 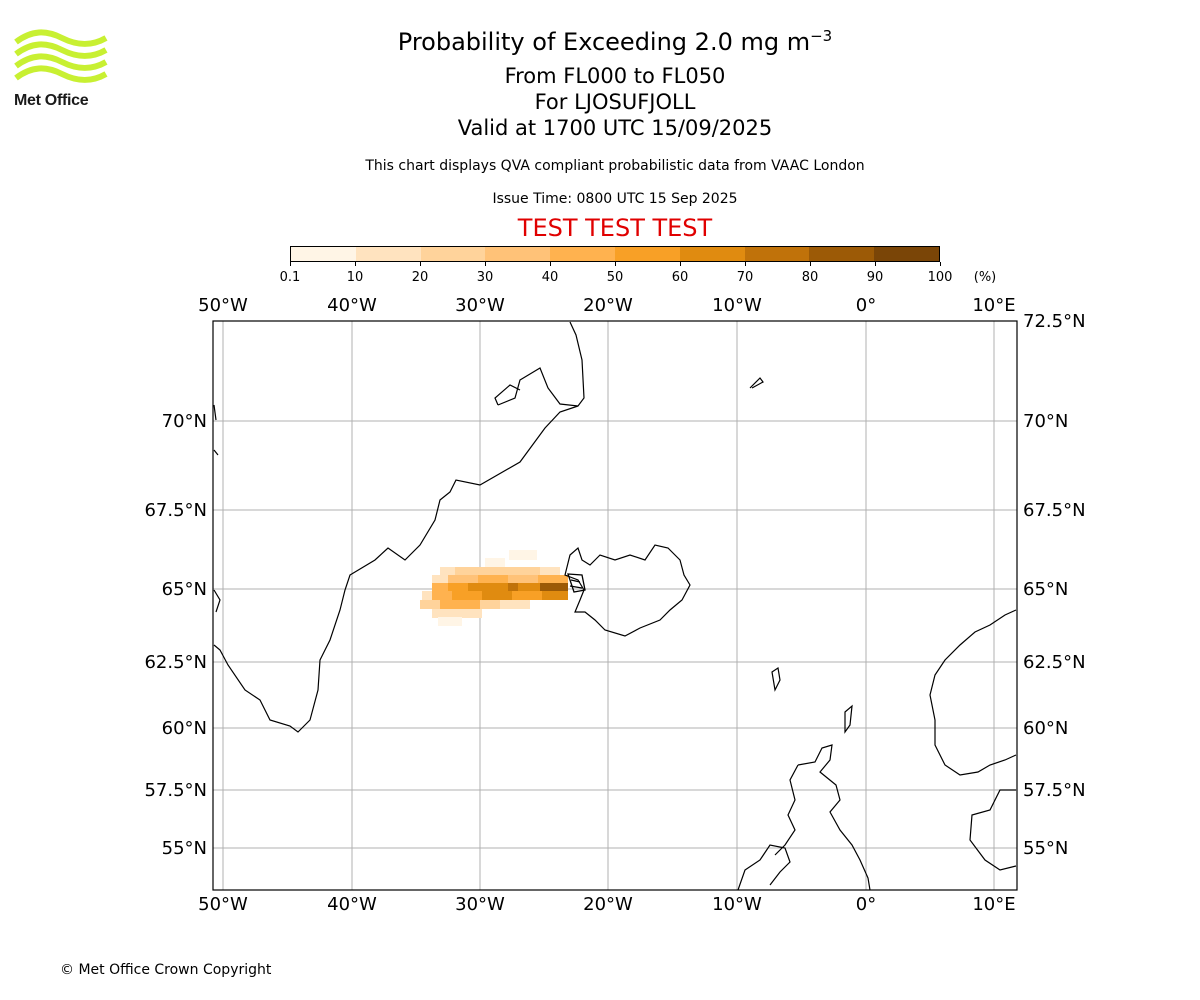 I want to click on colorbar-tick-label: 90, so click(x=875, y=277).